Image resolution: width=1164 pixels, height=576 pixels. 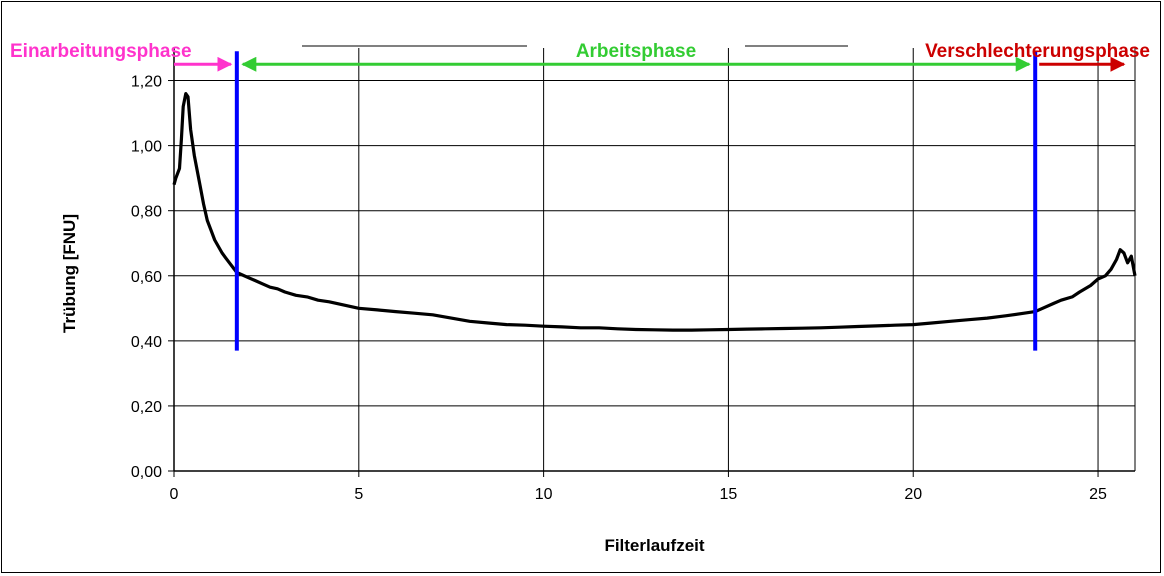 What do you see at coordinates (358, 494) in the screenshot?
I see `x-tick-label: 5` at bounding box center [358, 494].